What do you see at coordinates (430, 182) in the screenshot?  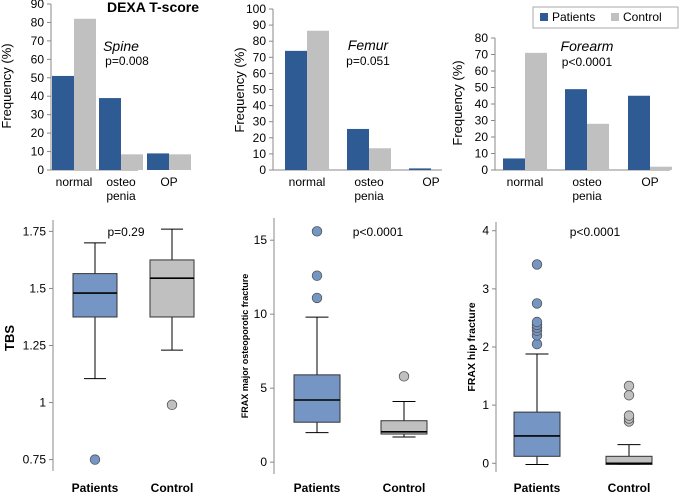 I see `femur-category-label: OP` at bounding box center [430, 182].